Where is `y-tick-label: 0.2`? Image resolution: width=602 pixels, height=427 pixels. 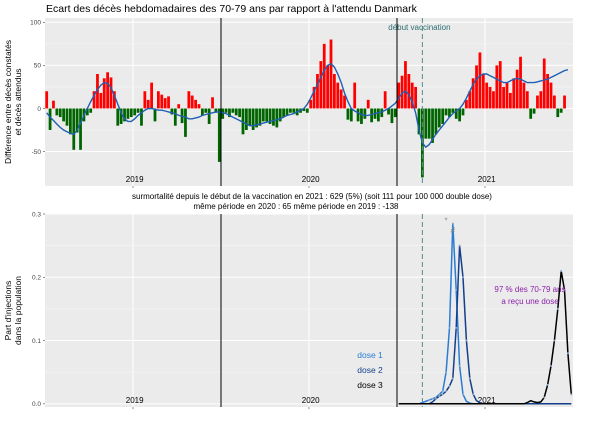
y-tick-label: 0.2 is located at coordinates (36, 278).